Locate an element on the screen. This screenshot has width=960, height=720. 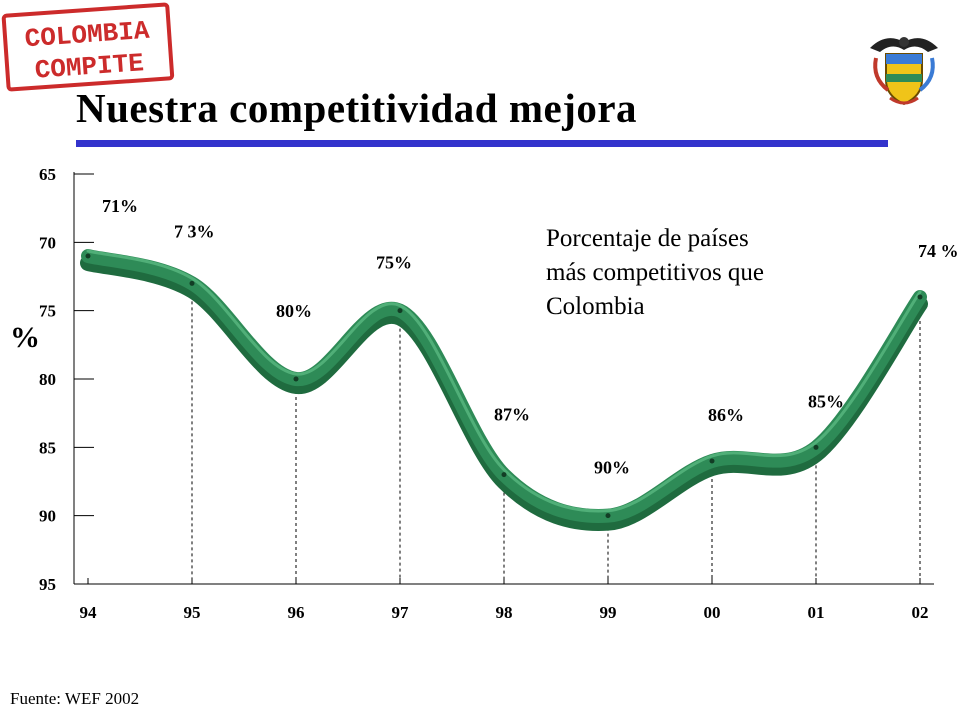
source-note: Fuente: WEF 2002 is located at coordinates (75, 698).